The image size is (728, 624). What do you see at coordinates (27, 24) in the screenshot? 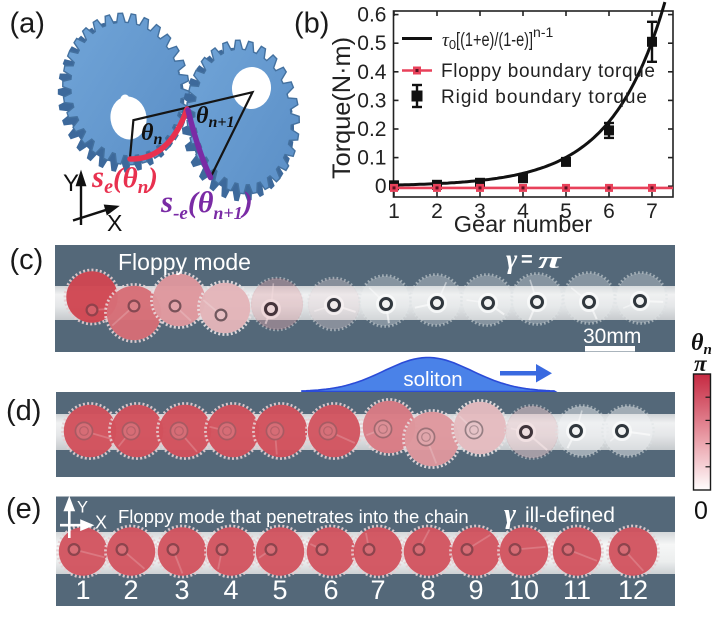
I see `svg-text: (a)` at bounding box center [27, 24].